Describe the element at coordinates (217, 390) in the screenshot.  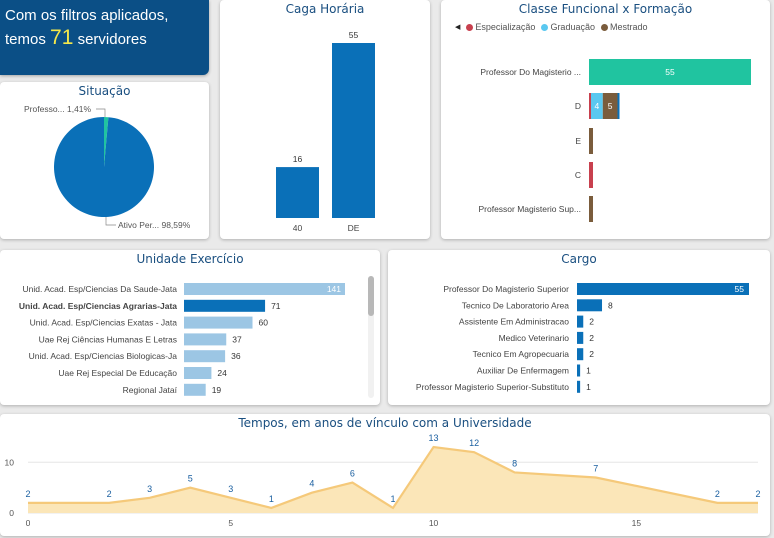
I see `bar-value-label: 19` at that location.